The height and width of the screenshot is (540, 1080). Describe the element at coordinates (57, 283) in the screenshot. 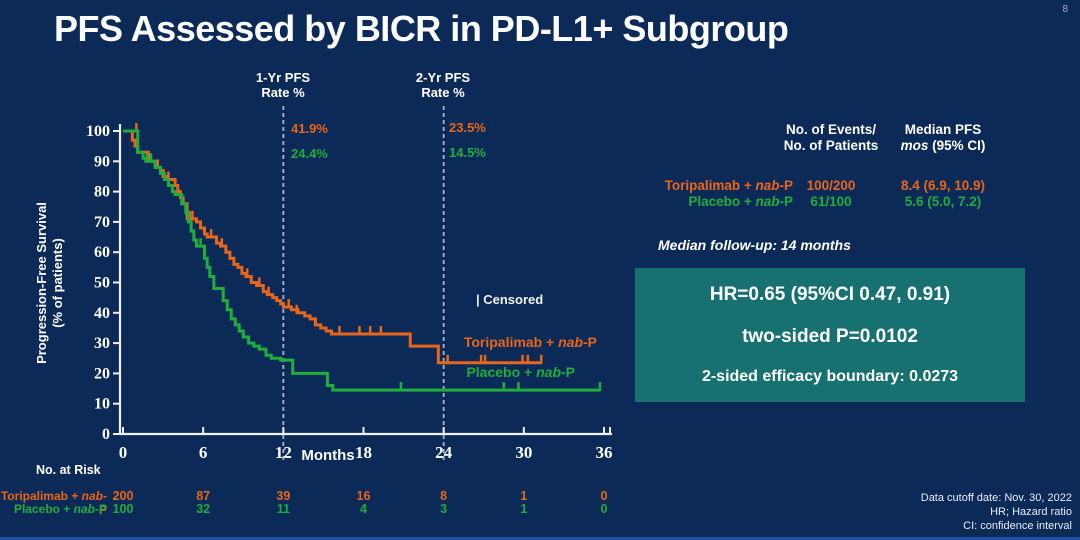

I see `y-axis-title-line2: (% of patients)` at that location.